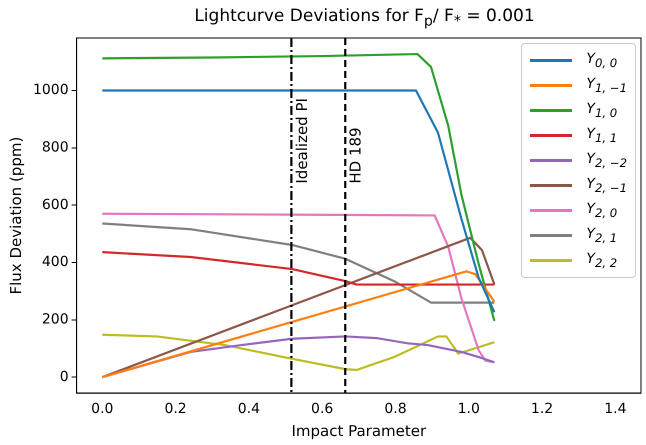  Describe the element at coordinates (55, 204) in the screenshot. I see `y-tick-label: 600` at that location.